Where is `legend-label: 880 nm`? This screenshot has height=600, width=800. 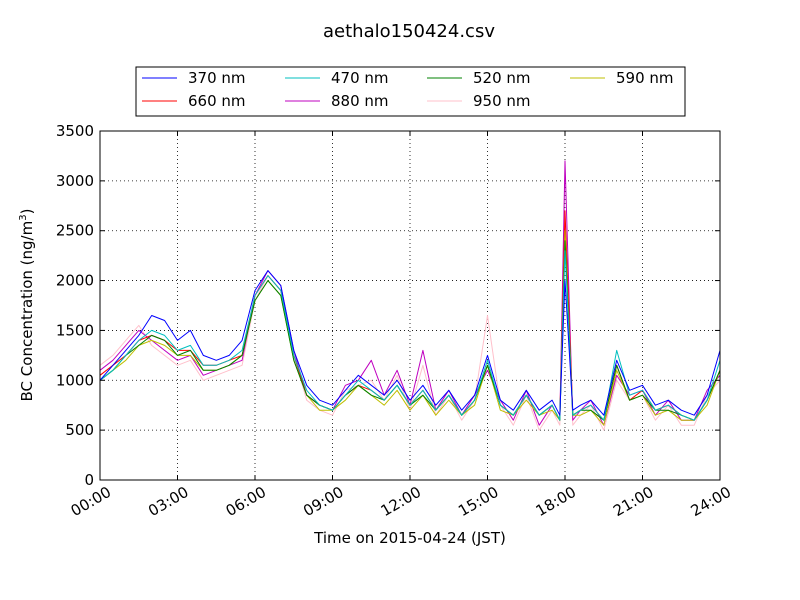 legend-label: 880 nm is located at coordinates (360, 101).